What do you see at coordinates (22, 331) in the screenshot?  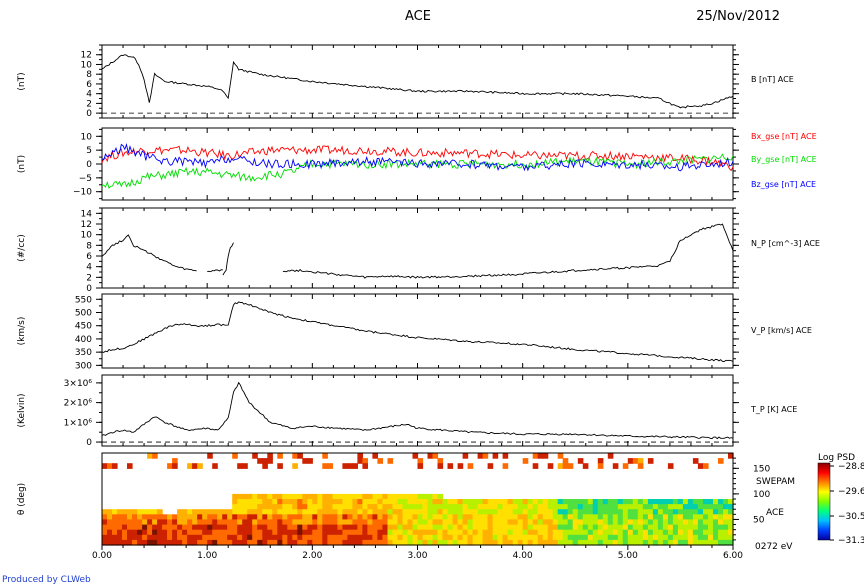 I see `y-axis-label: (km/s)` at bounding box center [22, 331].